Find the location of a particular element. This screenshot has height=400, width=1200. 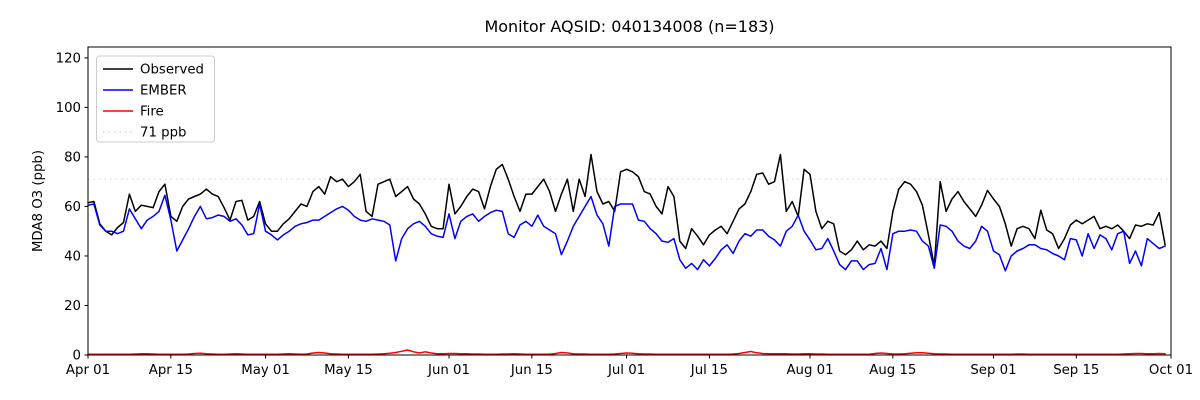

series-line-fire is located at coordinates (626, 352).